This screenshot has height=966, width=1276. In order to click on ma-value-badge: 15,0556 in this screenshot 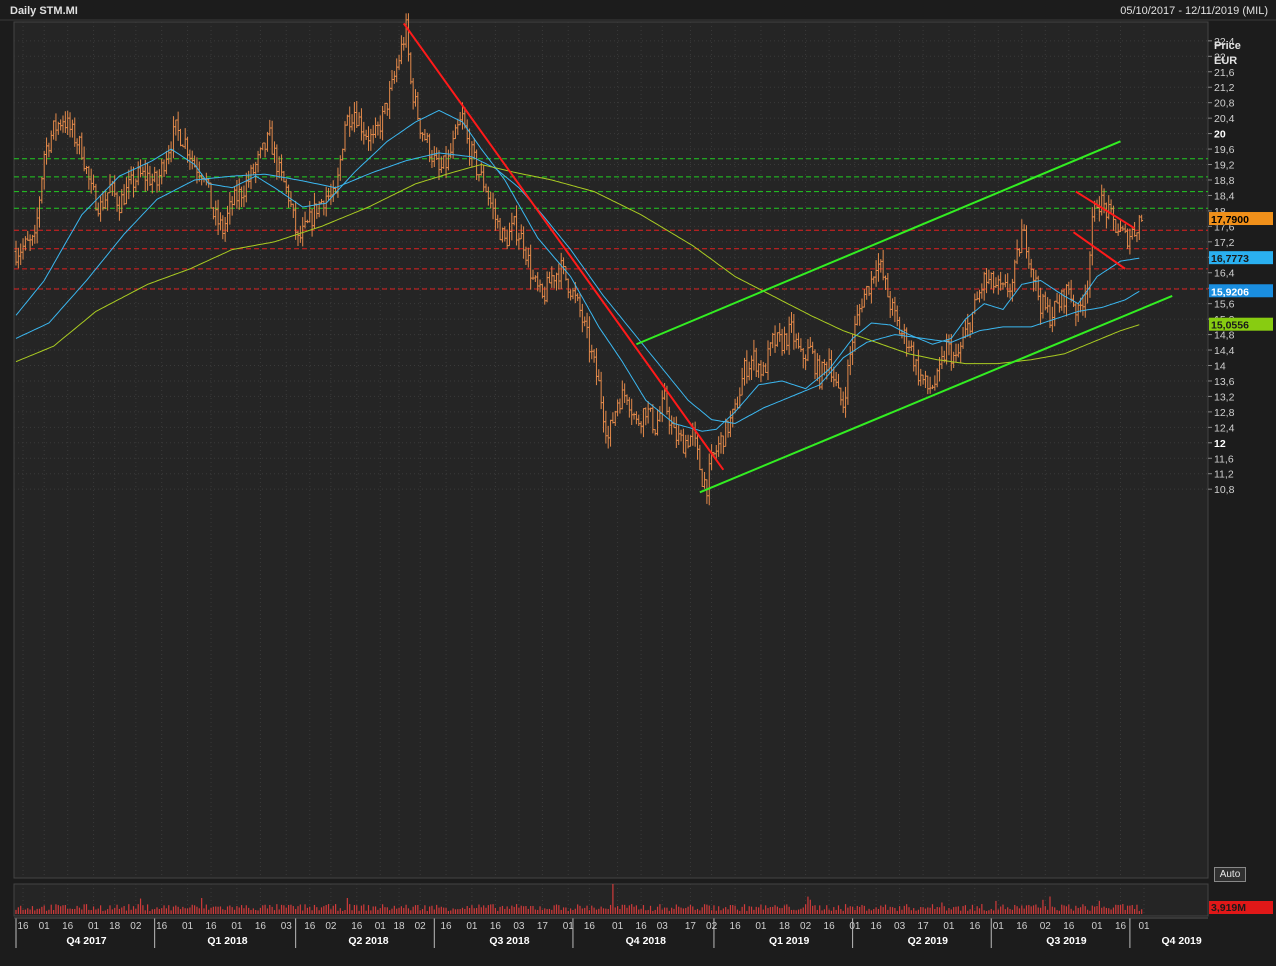, I will do `click(1230, 326)`.